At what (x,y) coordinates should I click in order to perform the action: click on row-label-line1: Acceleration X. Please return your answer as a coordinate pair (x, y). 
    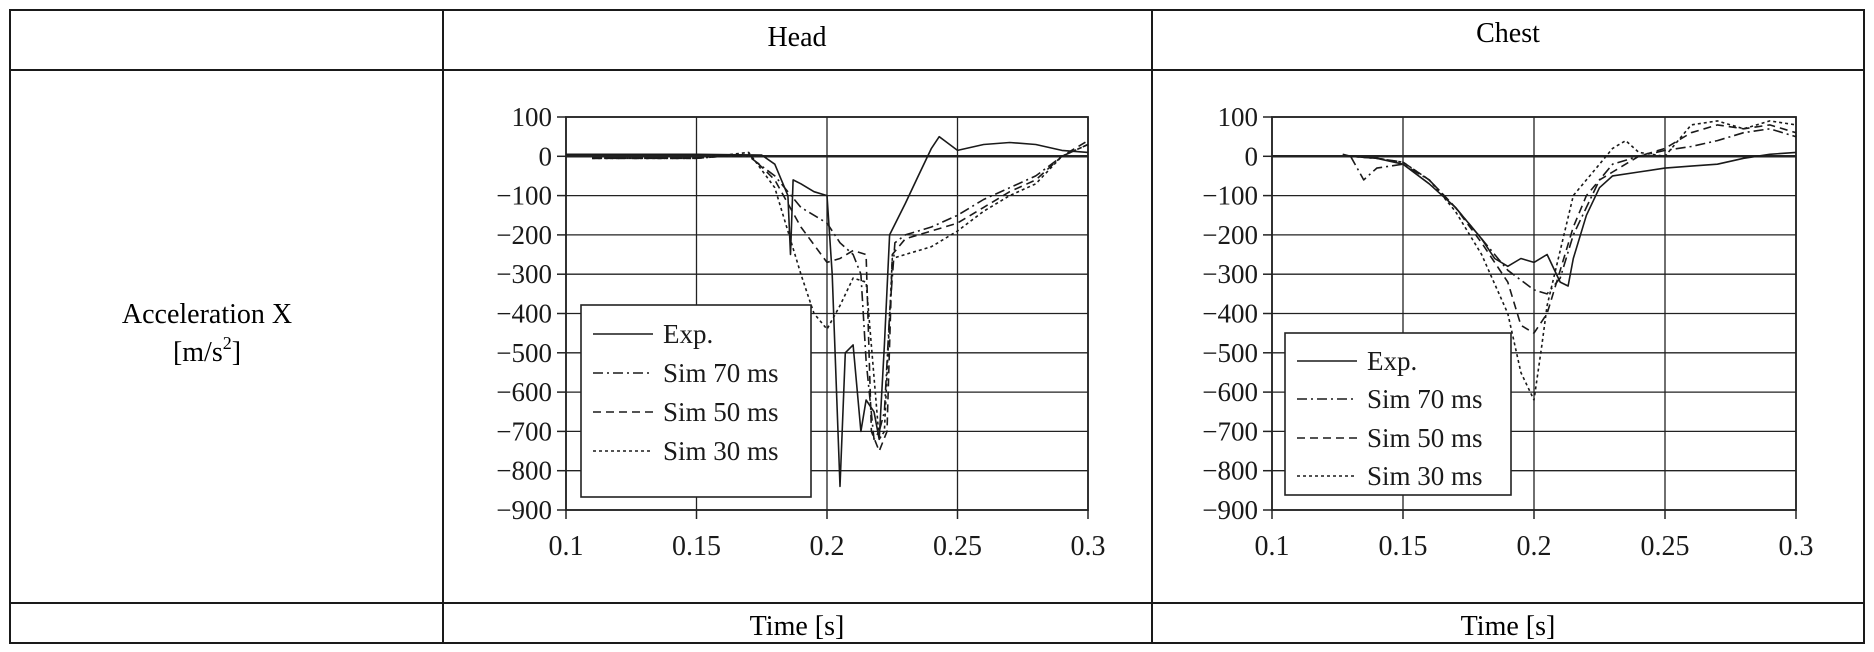
    Looking at the image, I should click on (207, 314).